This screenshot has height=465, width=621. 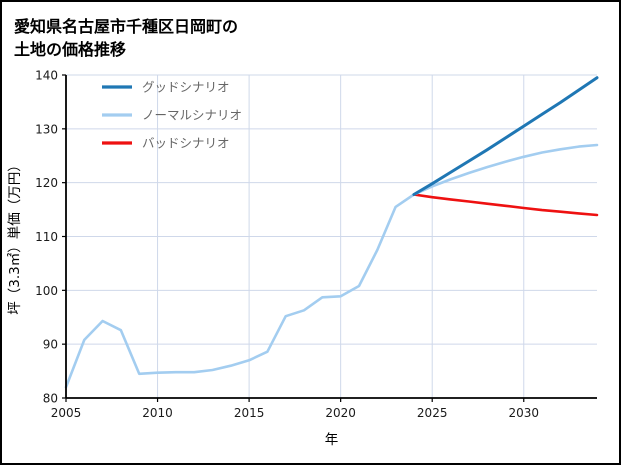 What do you see at coordinates (126, 26) in the screenshot?
I see `page-title-line1: 愛知県名古屋市千種区日岡町の` at bounding box center [126, 26].